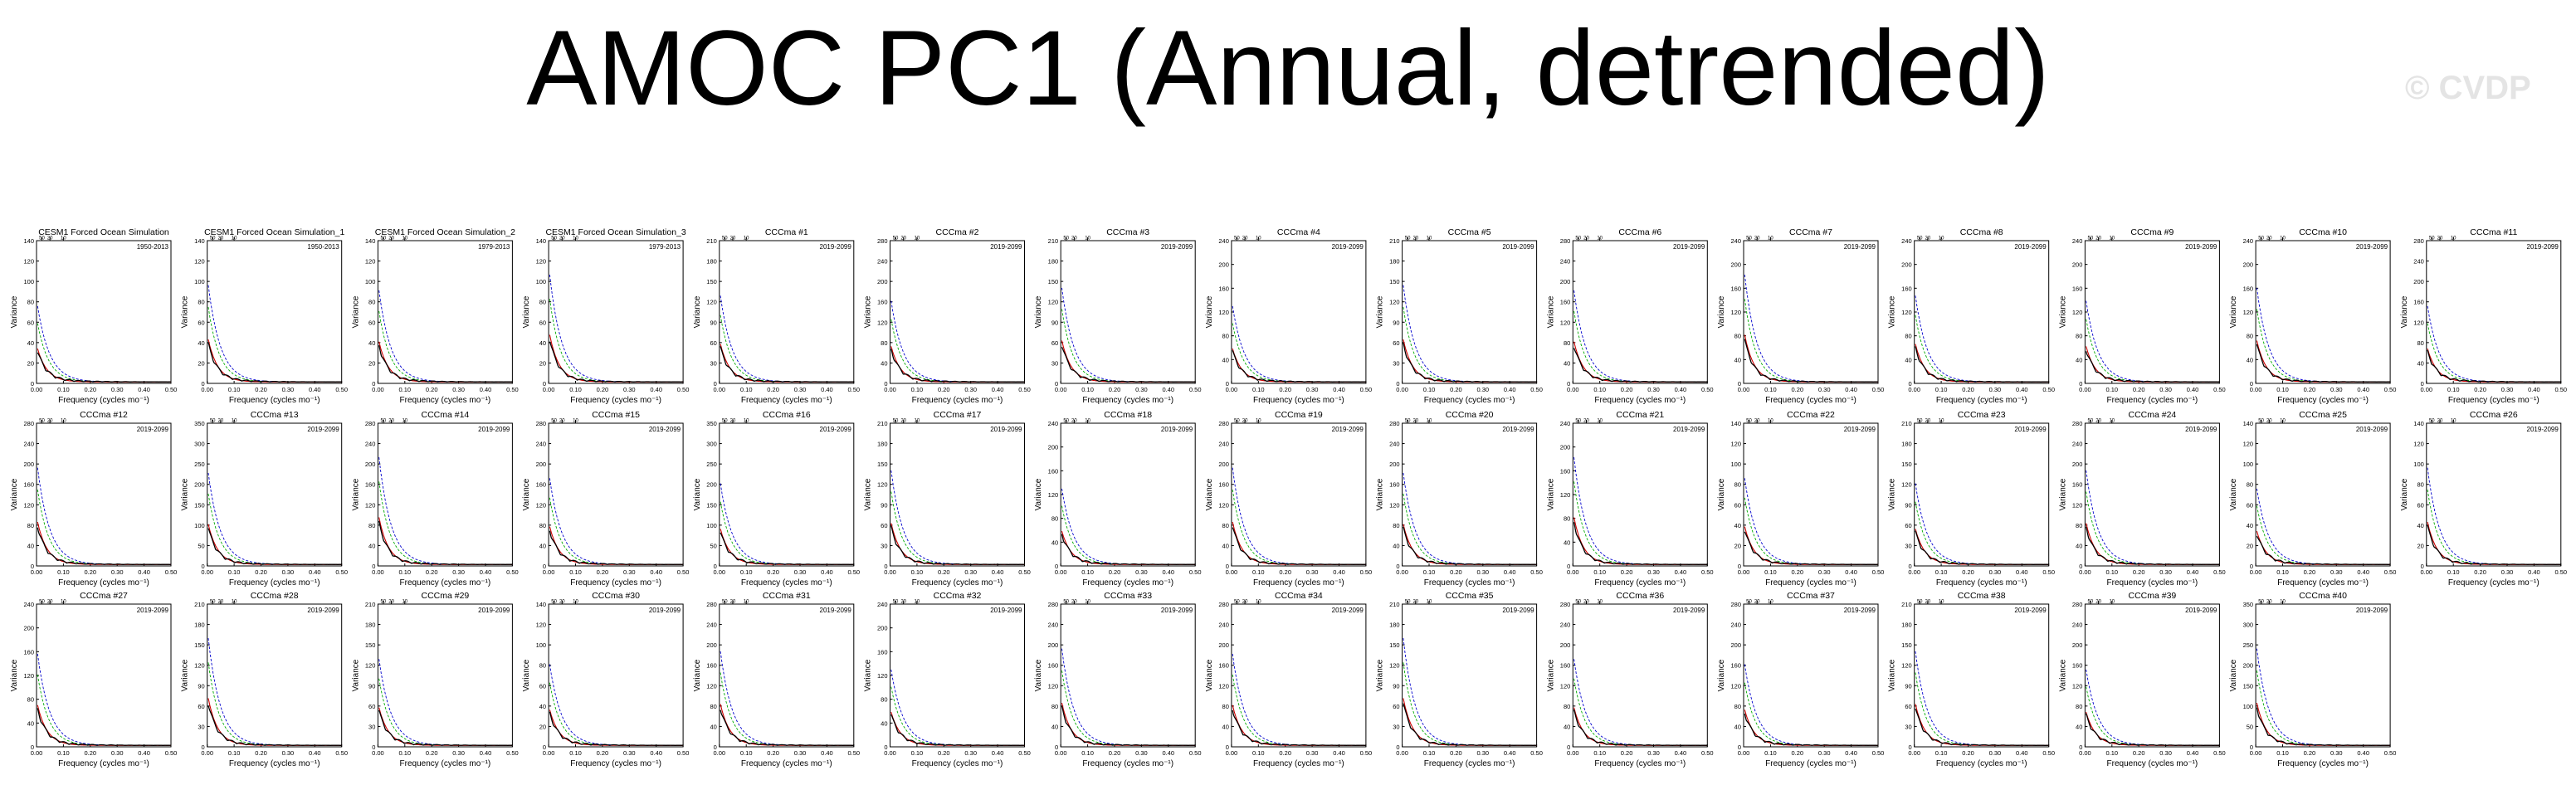  Describe the element at coordinates (543, 363) in the screenshot. I see `y-tick-label: 20` at that location.